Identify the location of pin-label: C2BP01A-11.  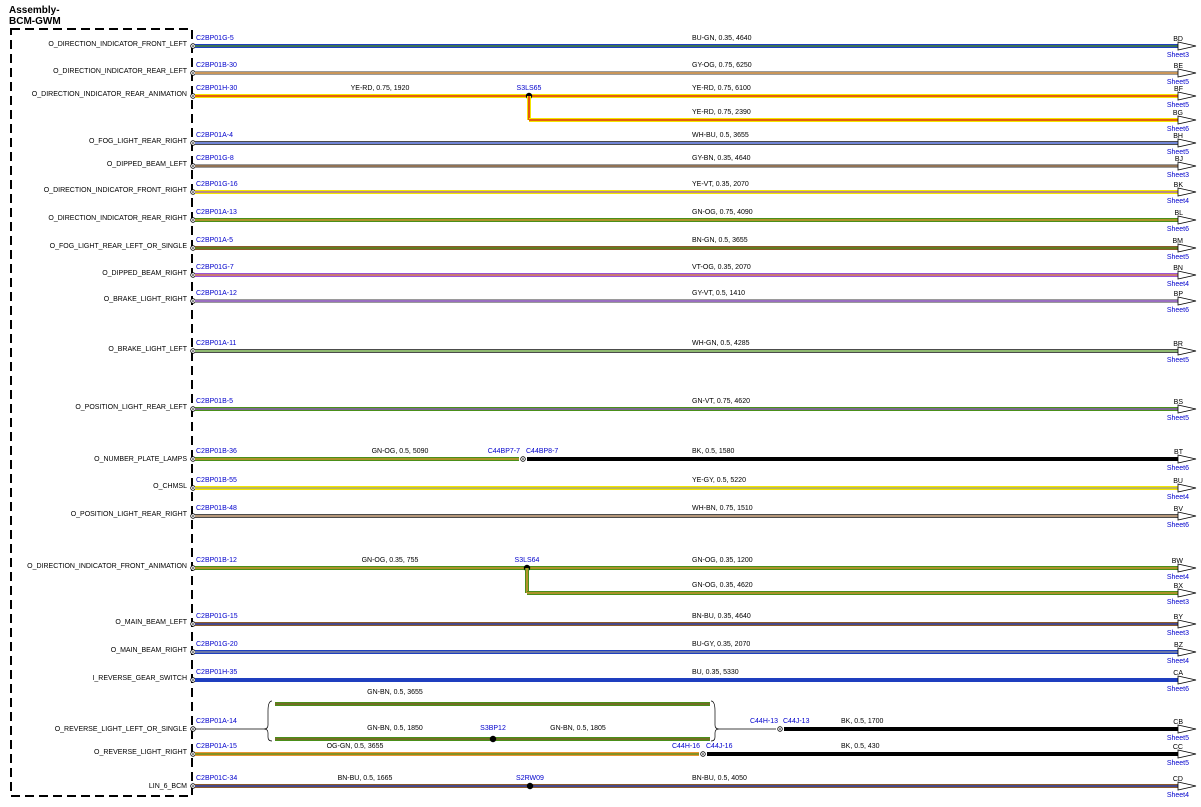
(216, 343).